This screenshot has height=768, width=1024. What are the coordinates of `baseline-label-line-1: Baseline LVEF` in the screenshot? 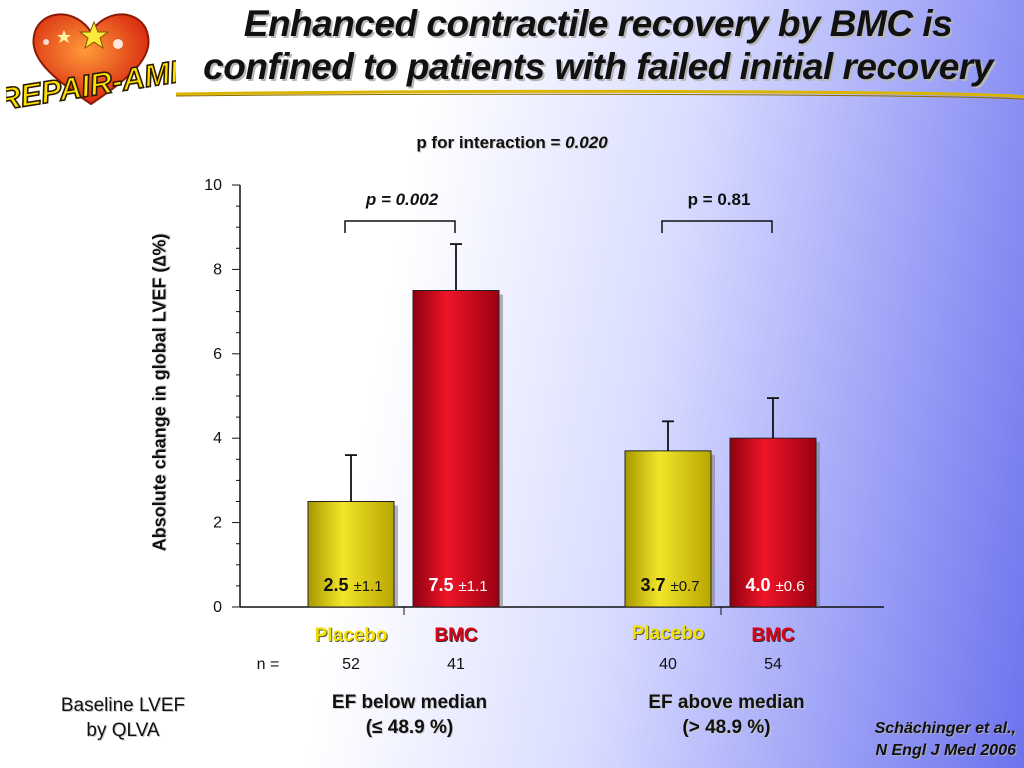 It's located at (123, 705).